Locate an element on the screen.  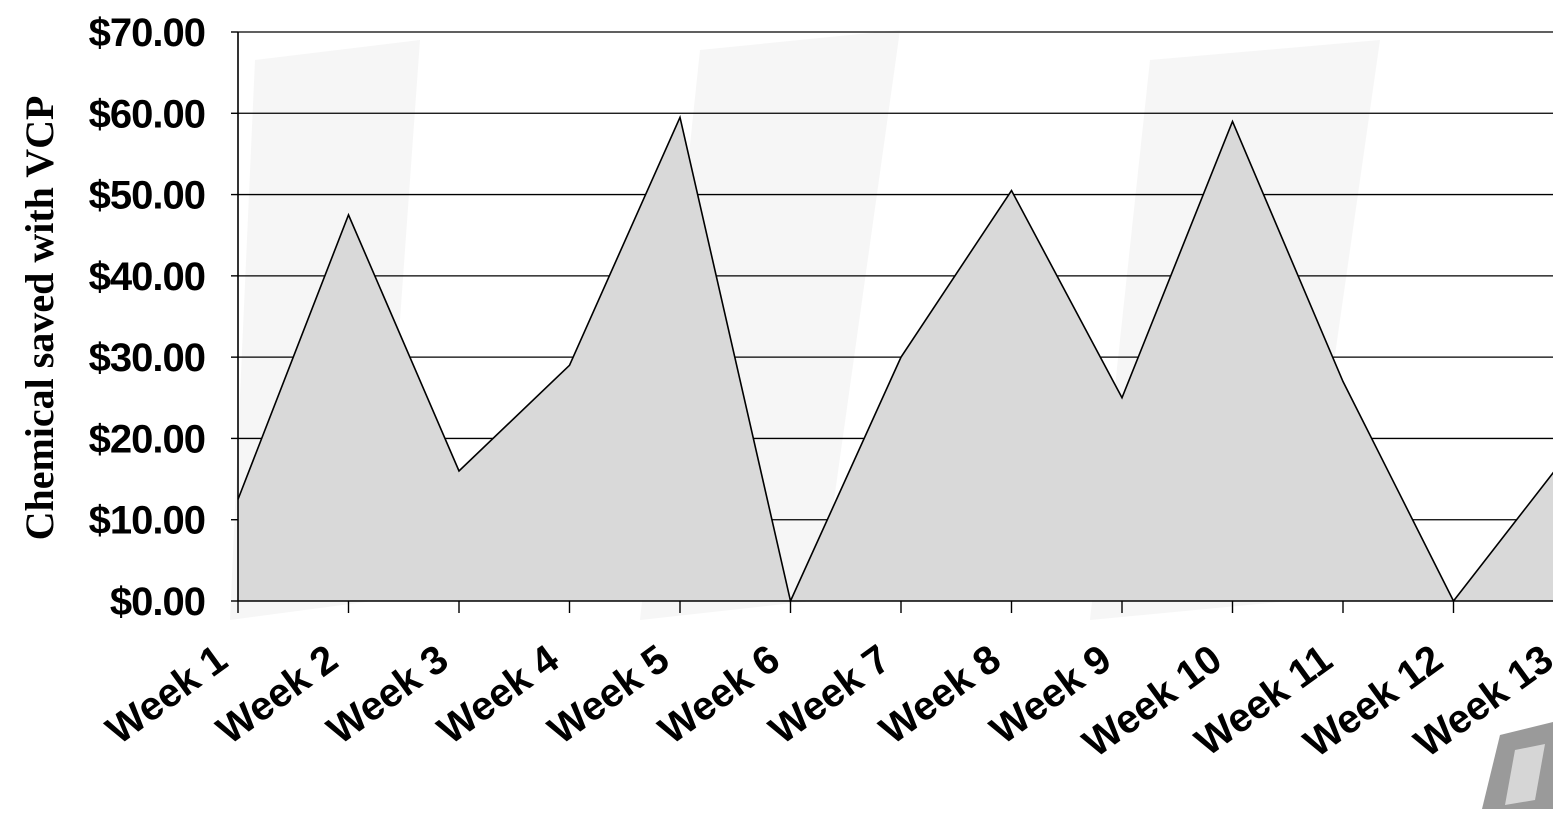
brand-logo-corner is located at coordinates (1517, 765).